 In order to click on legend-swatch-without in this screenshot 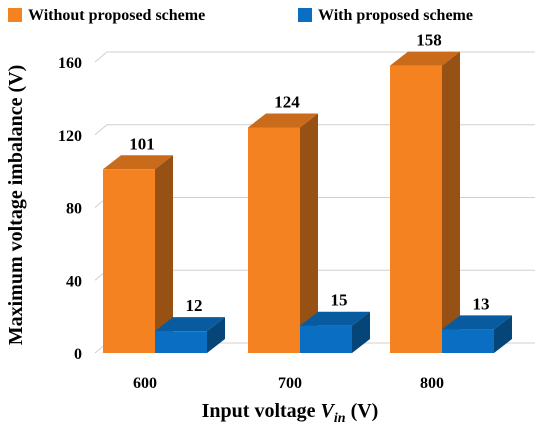, I will do `click(15, 15)`.